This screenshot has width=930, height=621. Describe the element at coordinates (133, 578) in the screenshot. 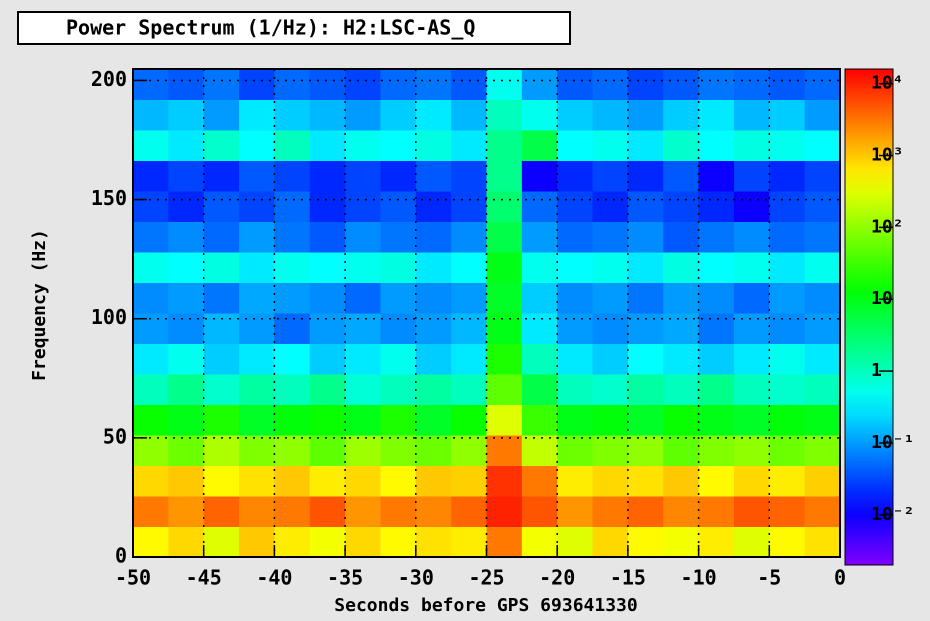

I see `x-tick-label: -50` at that location.